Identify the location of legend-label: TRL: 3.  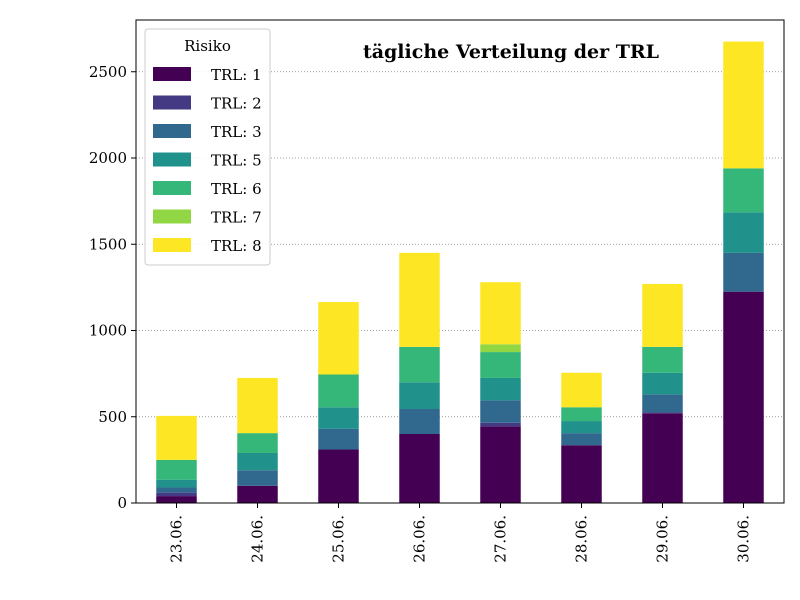
(236, 132).